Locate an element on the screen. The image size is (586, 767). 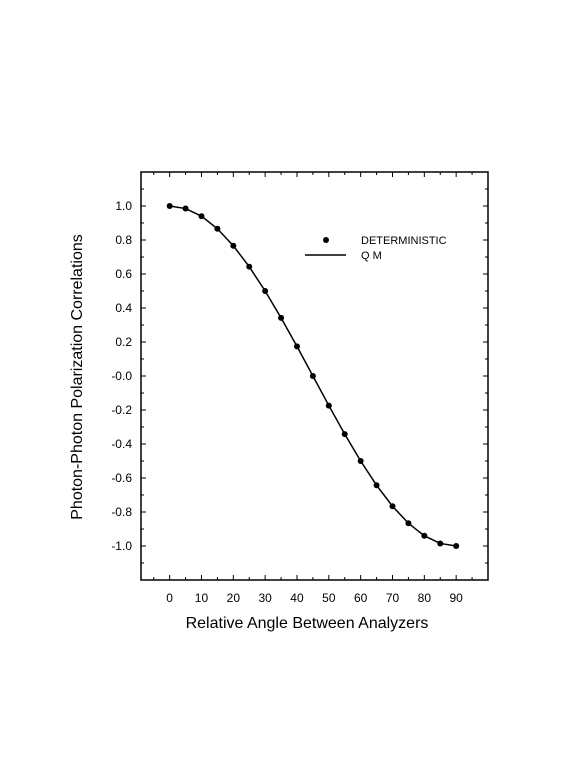
x-tick-label: 20 is located at coordinates (234, 598).